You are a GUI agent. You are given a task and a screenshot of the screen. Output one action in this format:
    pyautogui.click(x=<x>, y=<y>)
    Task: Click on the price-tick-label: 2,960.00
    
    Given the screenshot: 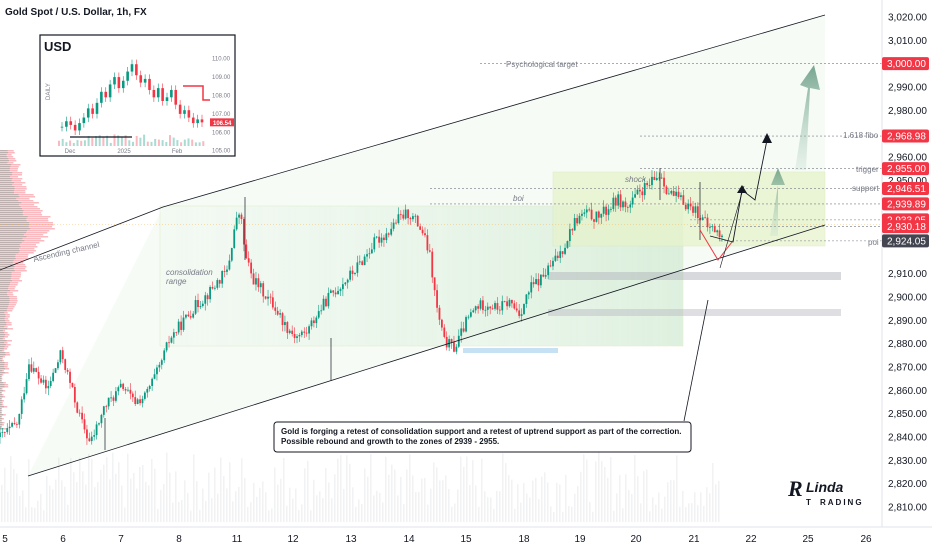 What is the action you would take?
    pyautogui.click(x=907, y=158)
    